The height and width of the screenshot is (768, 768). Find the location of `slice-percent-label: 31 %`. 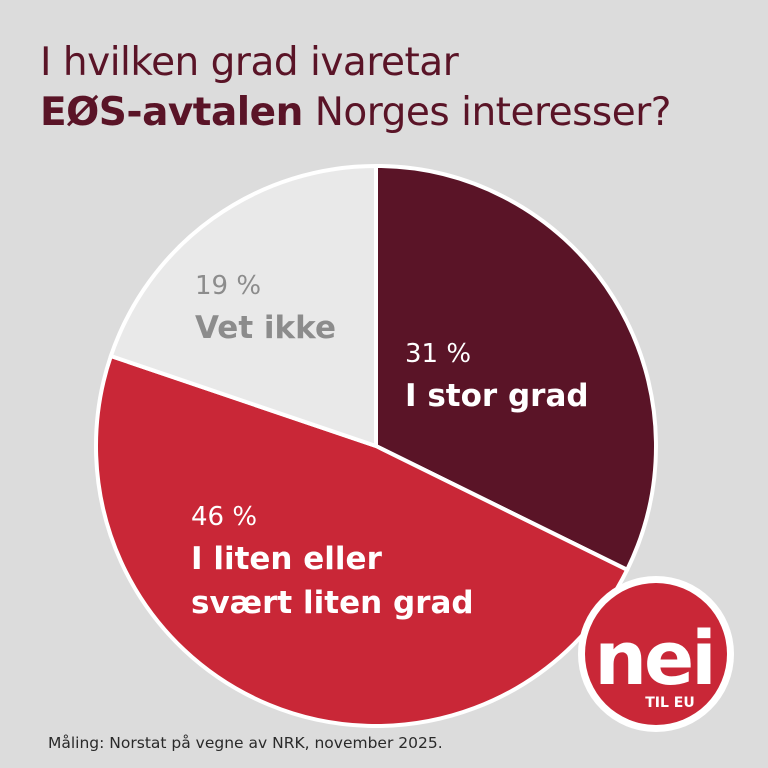

slice-percent-label: 31 % is located at coordinates (438, 354).